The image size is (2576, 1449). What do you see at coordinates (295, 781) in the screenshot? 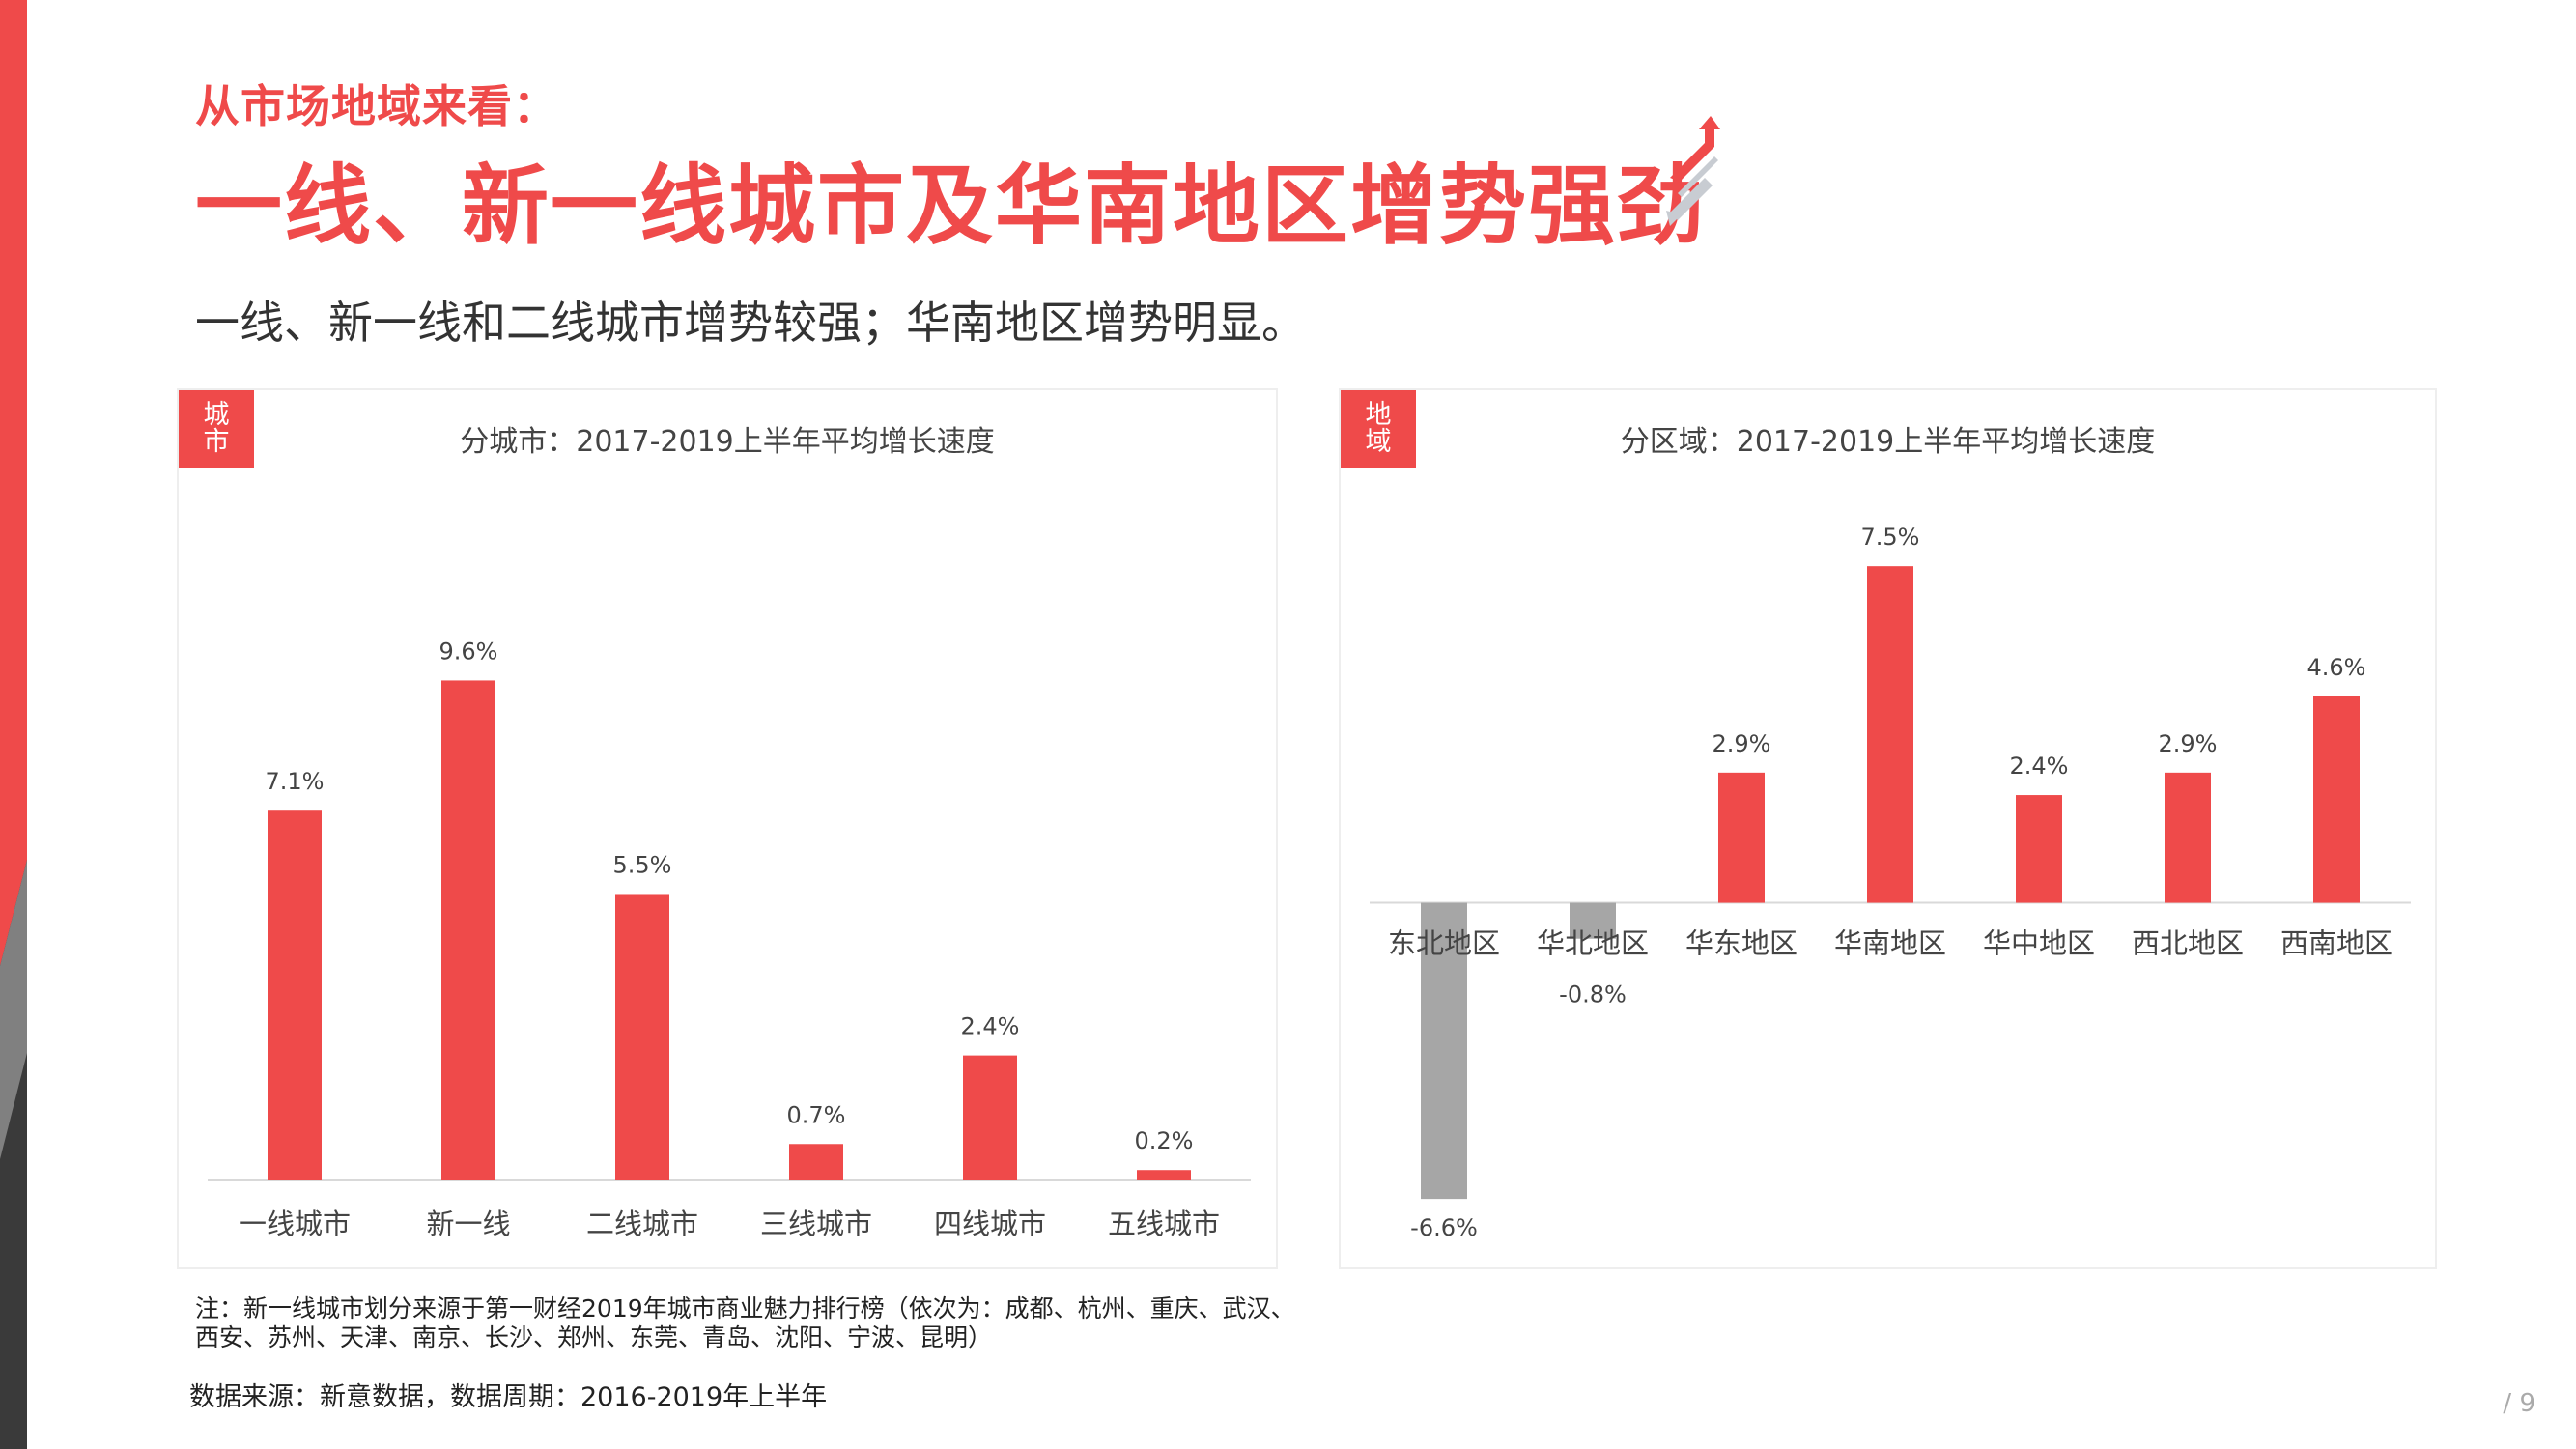
I see `city-data-label: 7.1%` at bounding box center [295, 781].